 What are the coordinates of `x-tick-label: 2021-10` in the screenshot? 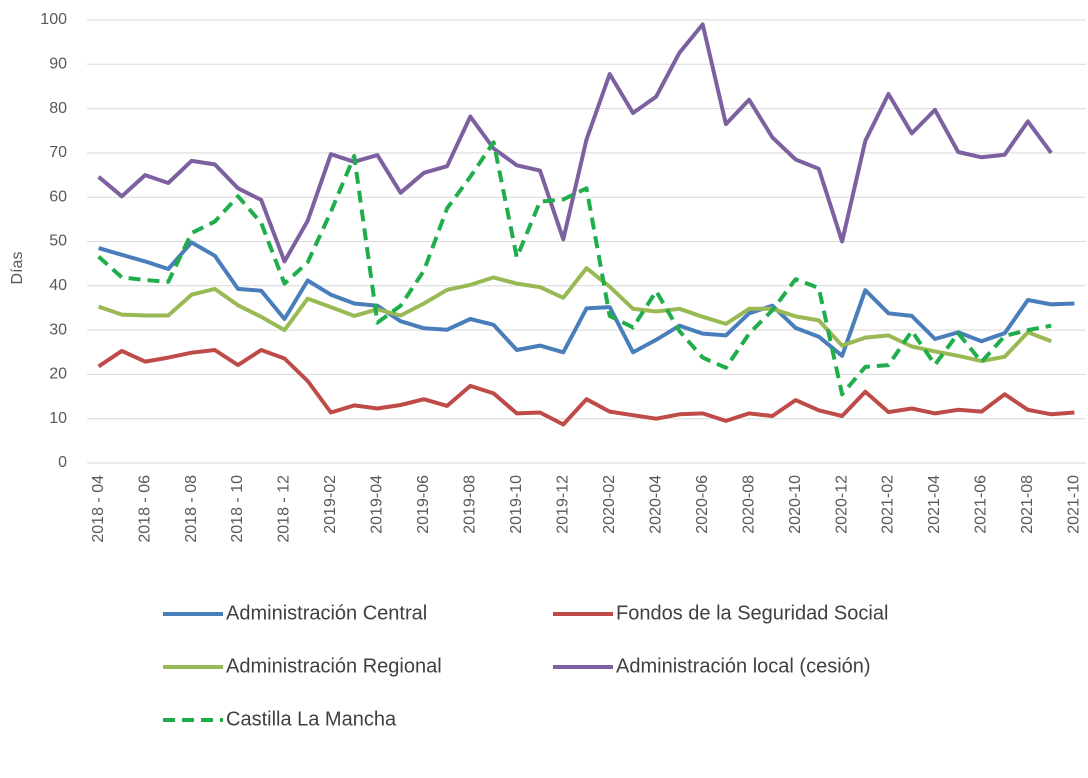 It's located at (1074, 504).